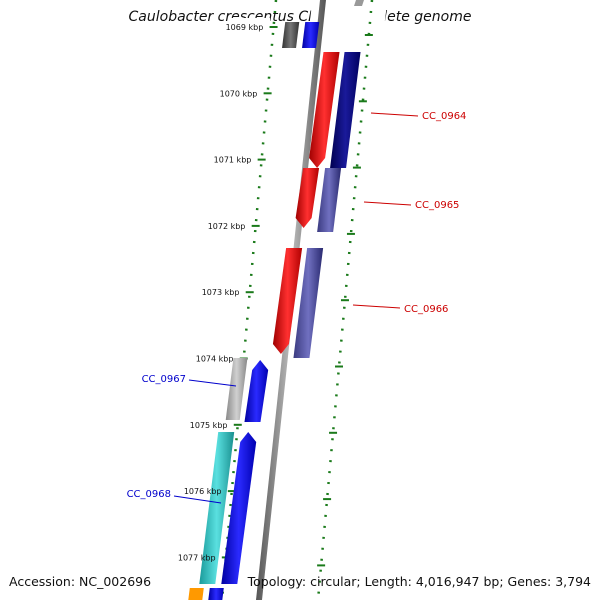 This screenshot has height=600, width=600. What do you see at coordinates (345, 110) in the screenshot?
I see `gene-cc0964-cds` at bounding box center [345, 110].